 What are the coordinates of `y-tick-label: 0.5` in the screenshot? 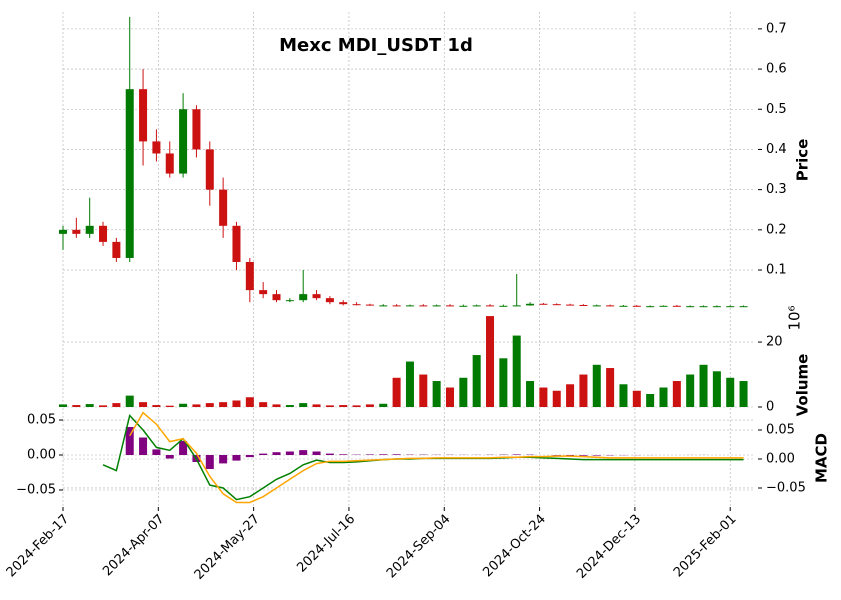 It's located at (776, 109).